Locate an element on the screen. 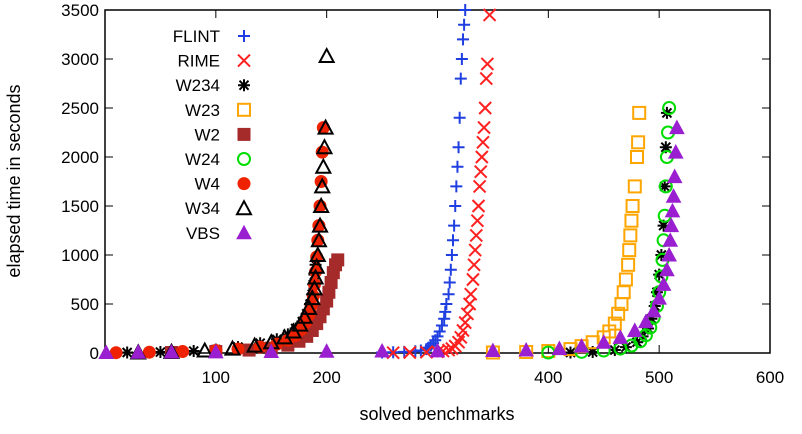  legend-marker-w23 is located at coordinates (244, 109).